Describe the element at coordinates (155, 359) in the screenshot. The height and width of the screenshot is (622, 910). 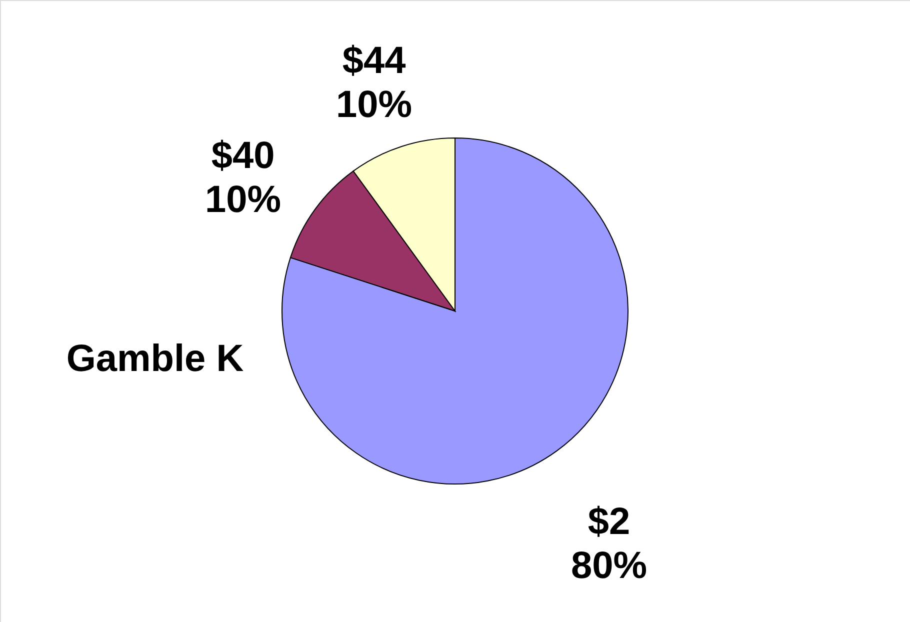
I see `text: Gamble K` at that location.